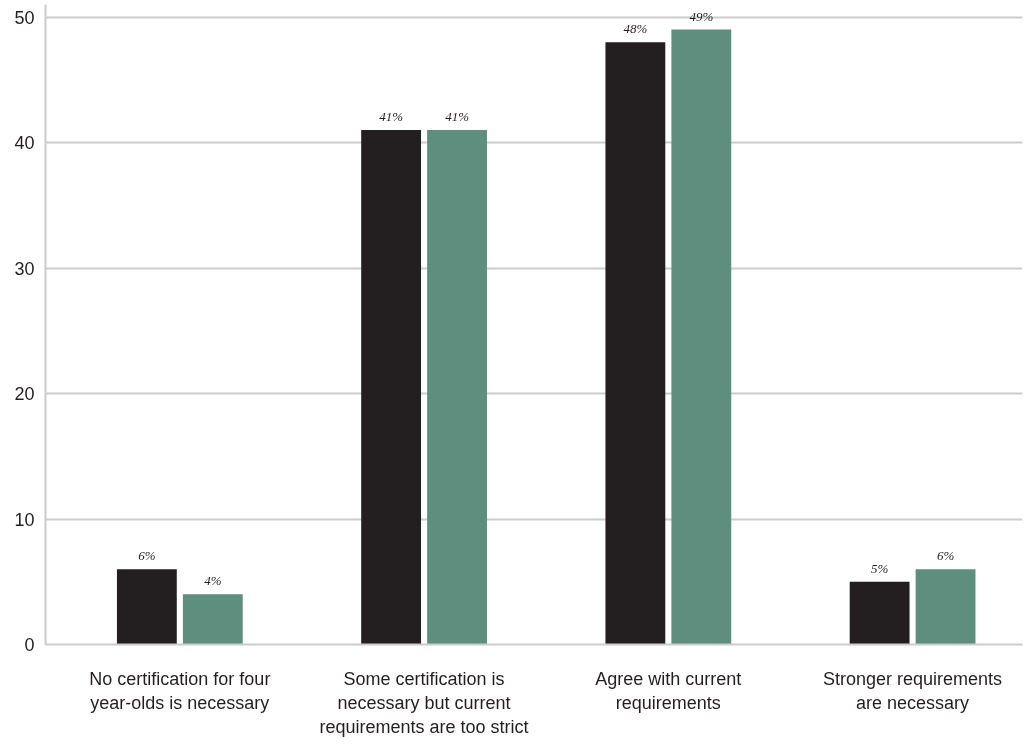 This screenshot has width=1024, height=744. Describe the element at coordinates (24, 519) in the screenshot. I see `y-tick-label: 10` at that location.